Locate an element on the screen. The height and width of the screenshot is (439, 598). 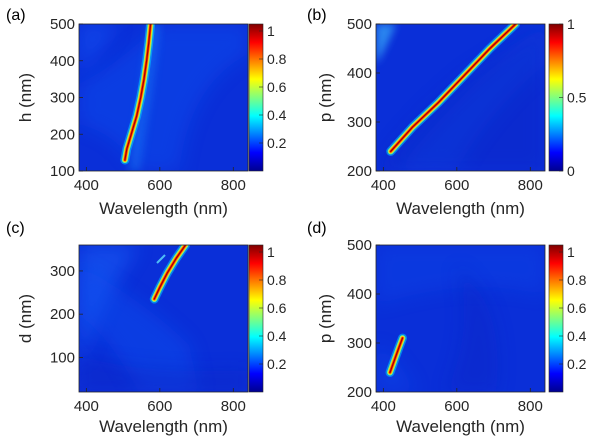
y-ticks: 100 200 300 400 500 is located at coordinates (66, 98).